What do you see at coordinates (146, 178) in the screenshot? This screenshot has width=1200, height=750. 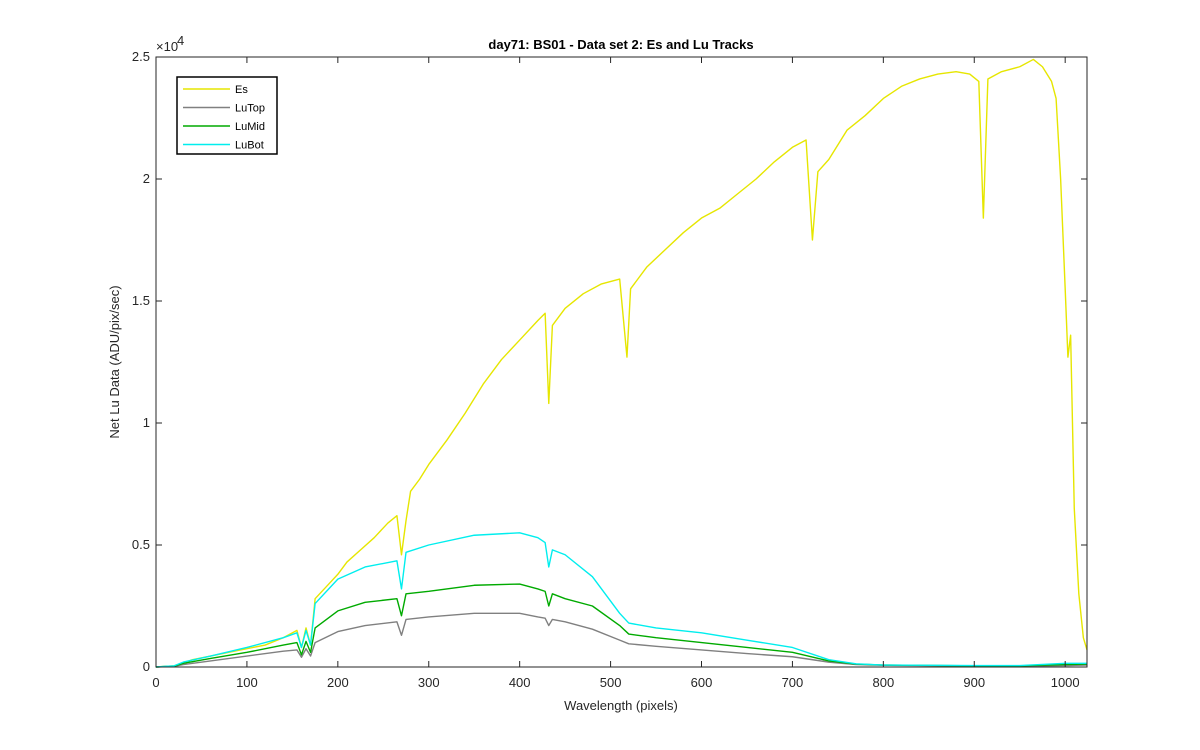 I see `y-tick-label: 2` at bounding box center [146, 178].